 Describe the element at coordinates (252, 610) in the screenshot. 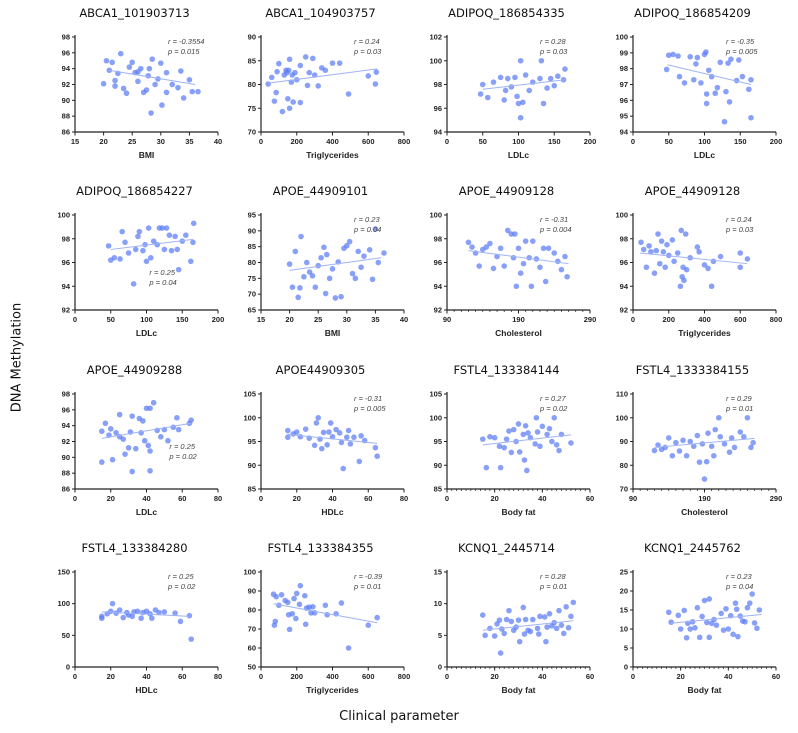

I see `y-tick-label: 80` at that location.